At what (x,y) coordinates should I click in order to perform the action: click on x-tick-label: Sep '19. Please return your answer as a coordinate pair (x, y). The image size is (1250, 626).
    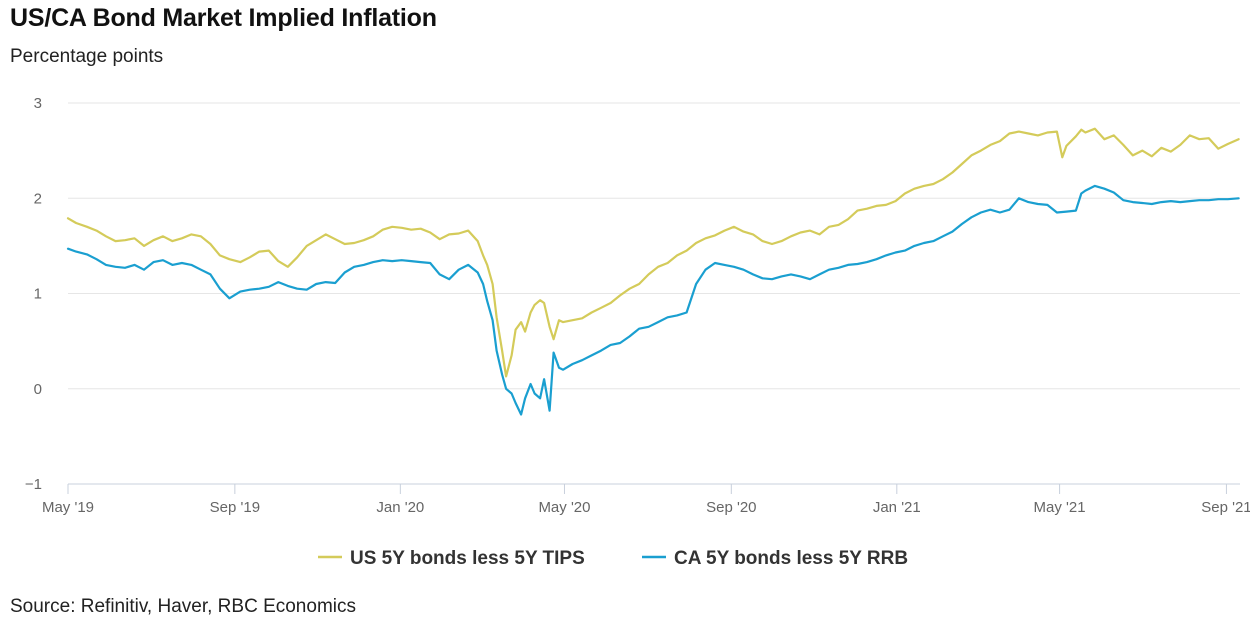
    Looking at the image, I should click on (235, 507).